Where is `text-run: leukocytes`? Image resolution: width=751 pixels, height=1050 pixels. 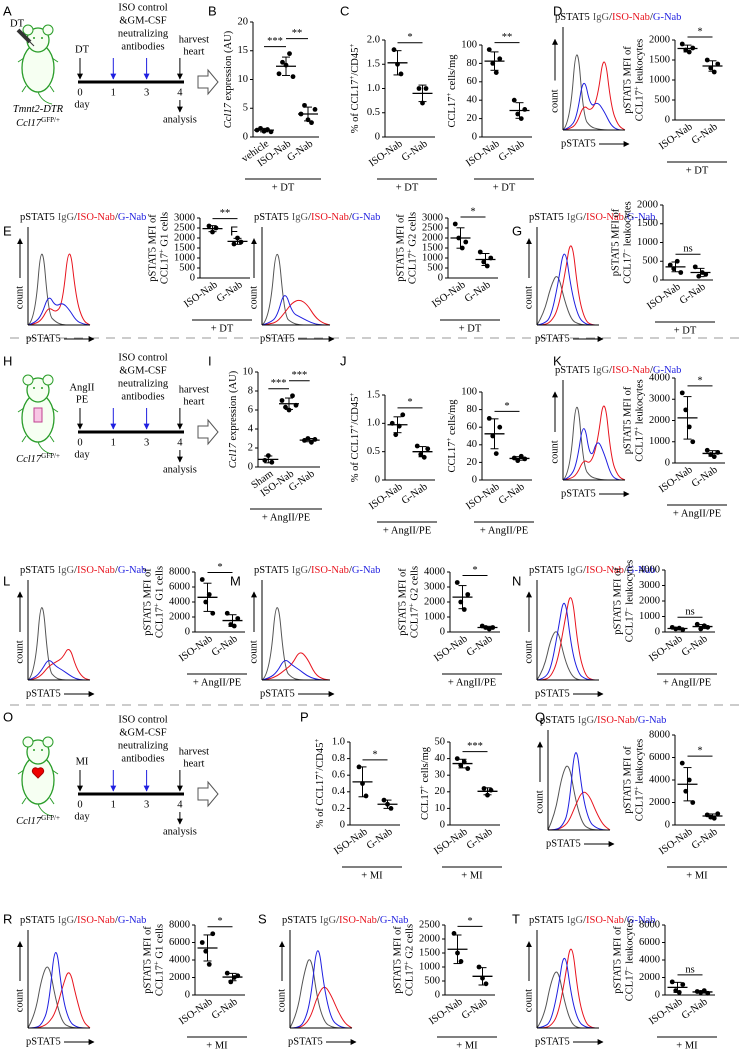 text-run: leukocytes is located at coordinates (640, 763).